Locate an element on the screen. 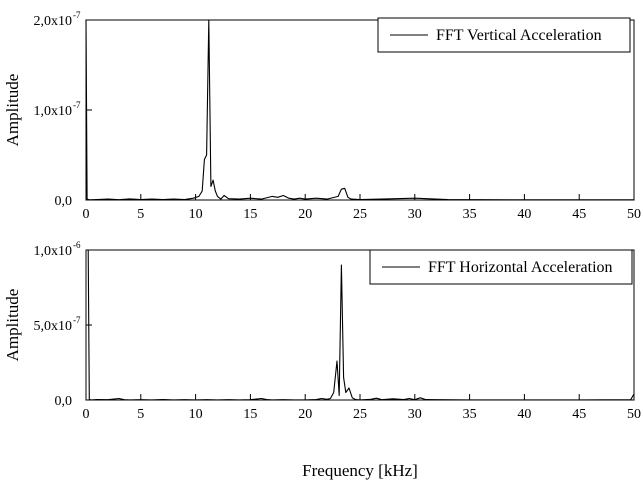 The width and height of the screenshot is (641, 484). y-tick-label: 5,0x10 is located at coordinates (53, 326).